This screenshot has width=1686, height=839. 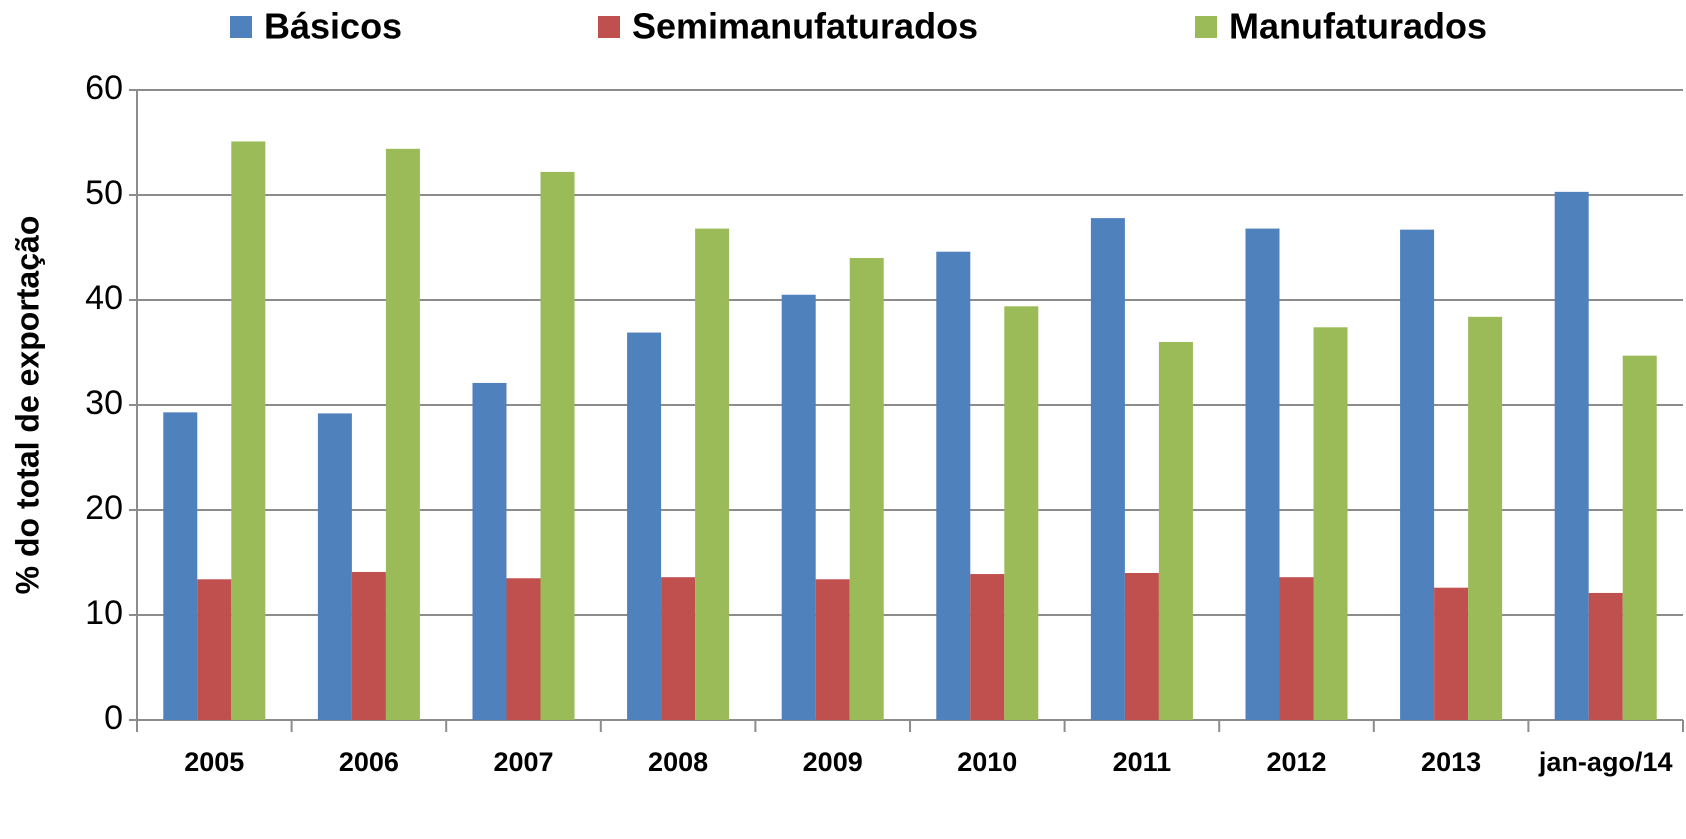 I want to click on y-tick-label: 50, so click(x=104, y=193).